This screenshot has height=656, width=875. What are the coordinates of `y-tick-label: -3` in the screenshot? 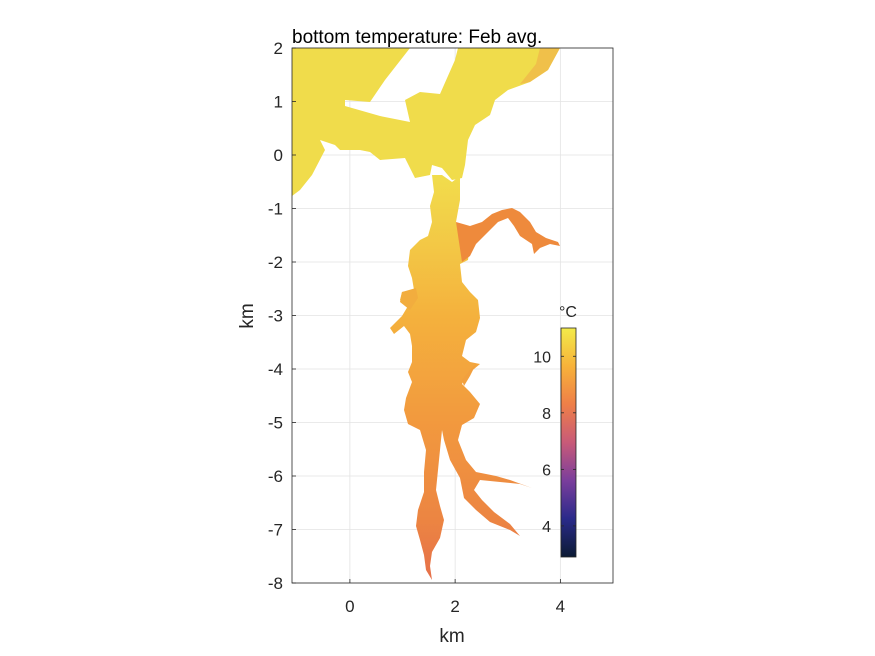 It's located at (275, 316).